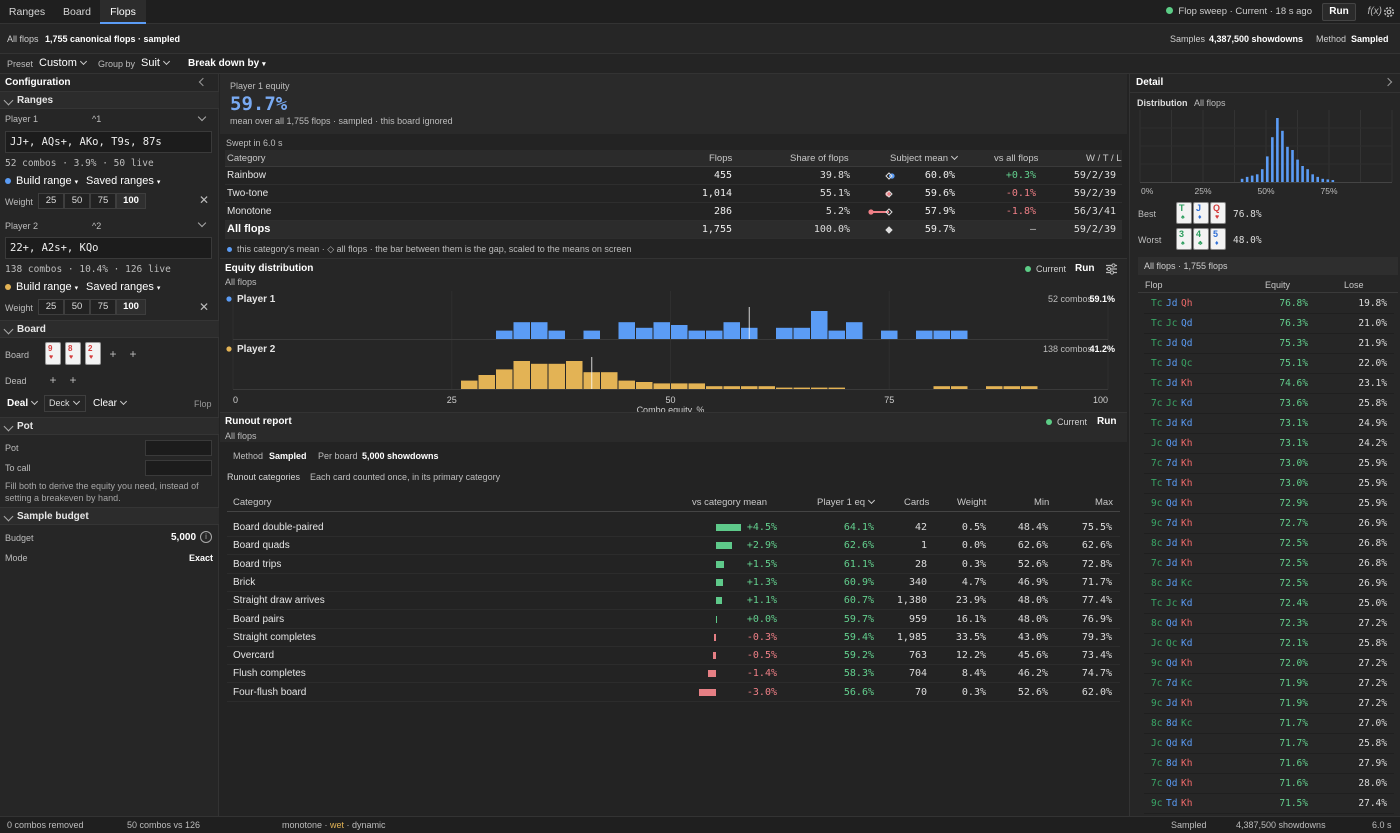 The image size is (1400, 833). What do you see at coordinates (1269, 784) in the screenshot?
I see `flop-row: 7c Qd Kh 71.6% 28.0%` at bounding box center [1269, 784].